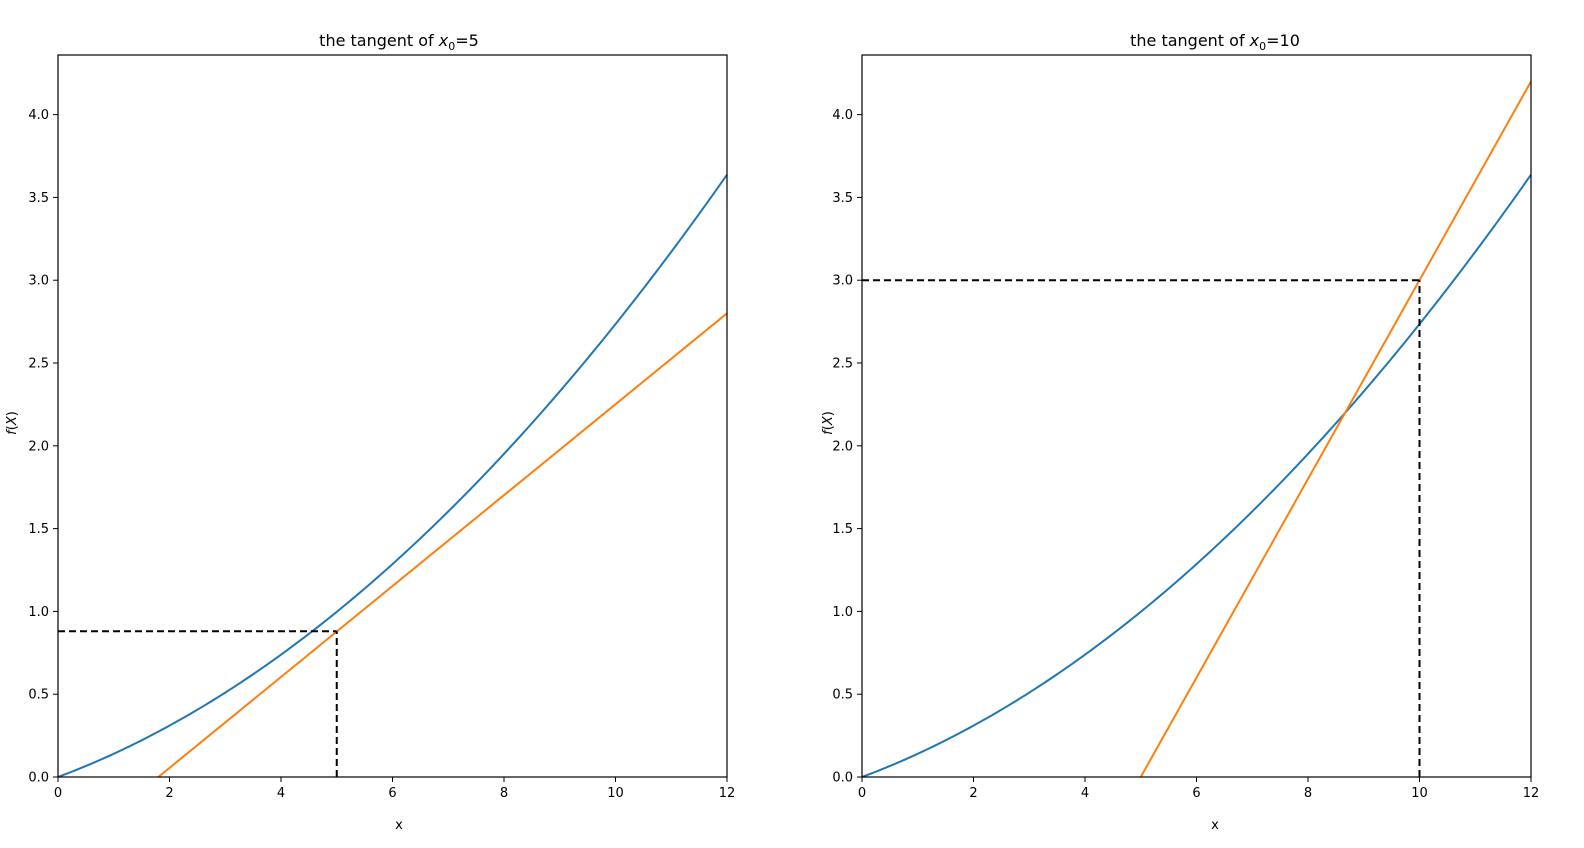 The height and width of the screenshot is (848, 1584). I want to click on y-axis-label-right: f(X), so click(828, 423).